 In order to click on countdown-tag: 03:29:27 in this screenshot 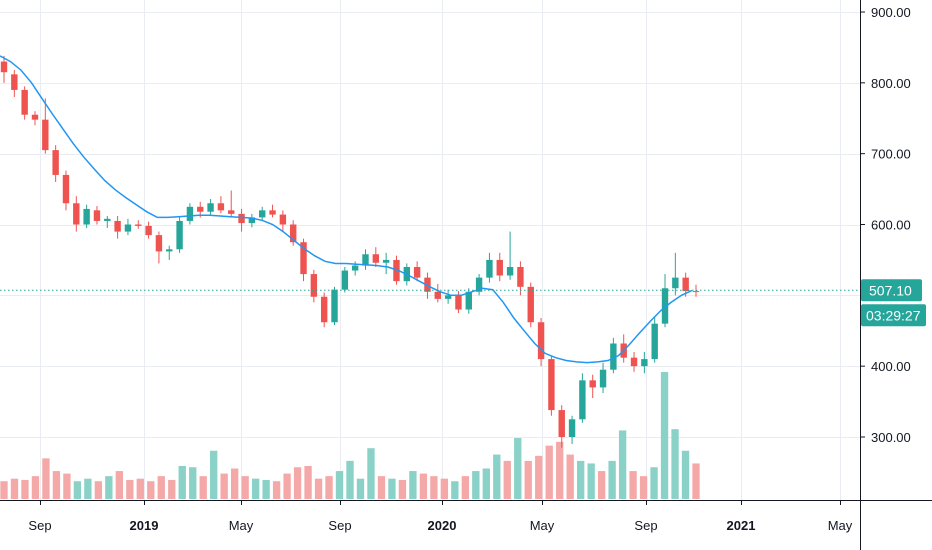, I will do `click(893, 315)`.